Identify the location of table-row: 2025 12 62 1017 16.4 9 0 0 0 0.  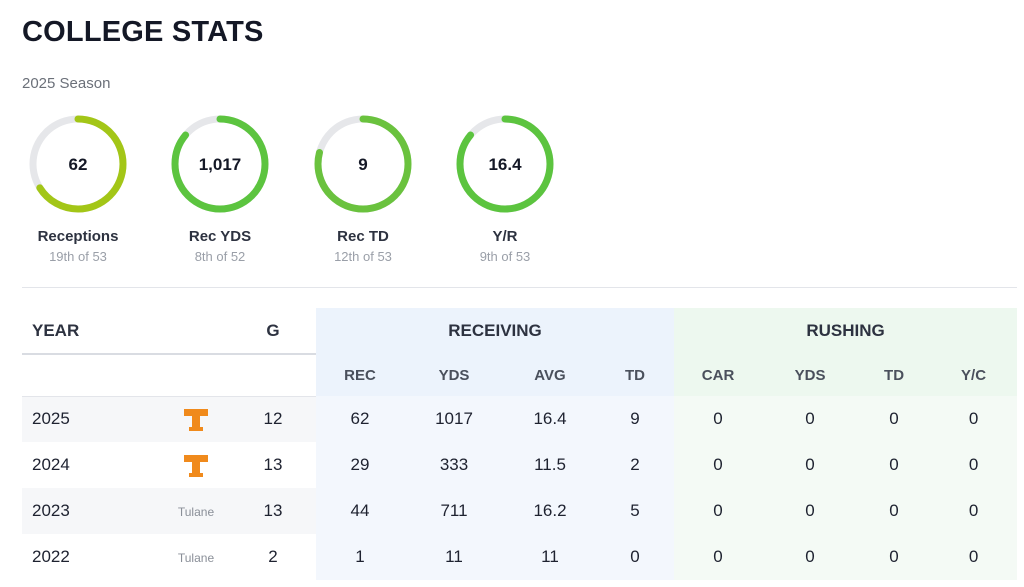
(520, 419).